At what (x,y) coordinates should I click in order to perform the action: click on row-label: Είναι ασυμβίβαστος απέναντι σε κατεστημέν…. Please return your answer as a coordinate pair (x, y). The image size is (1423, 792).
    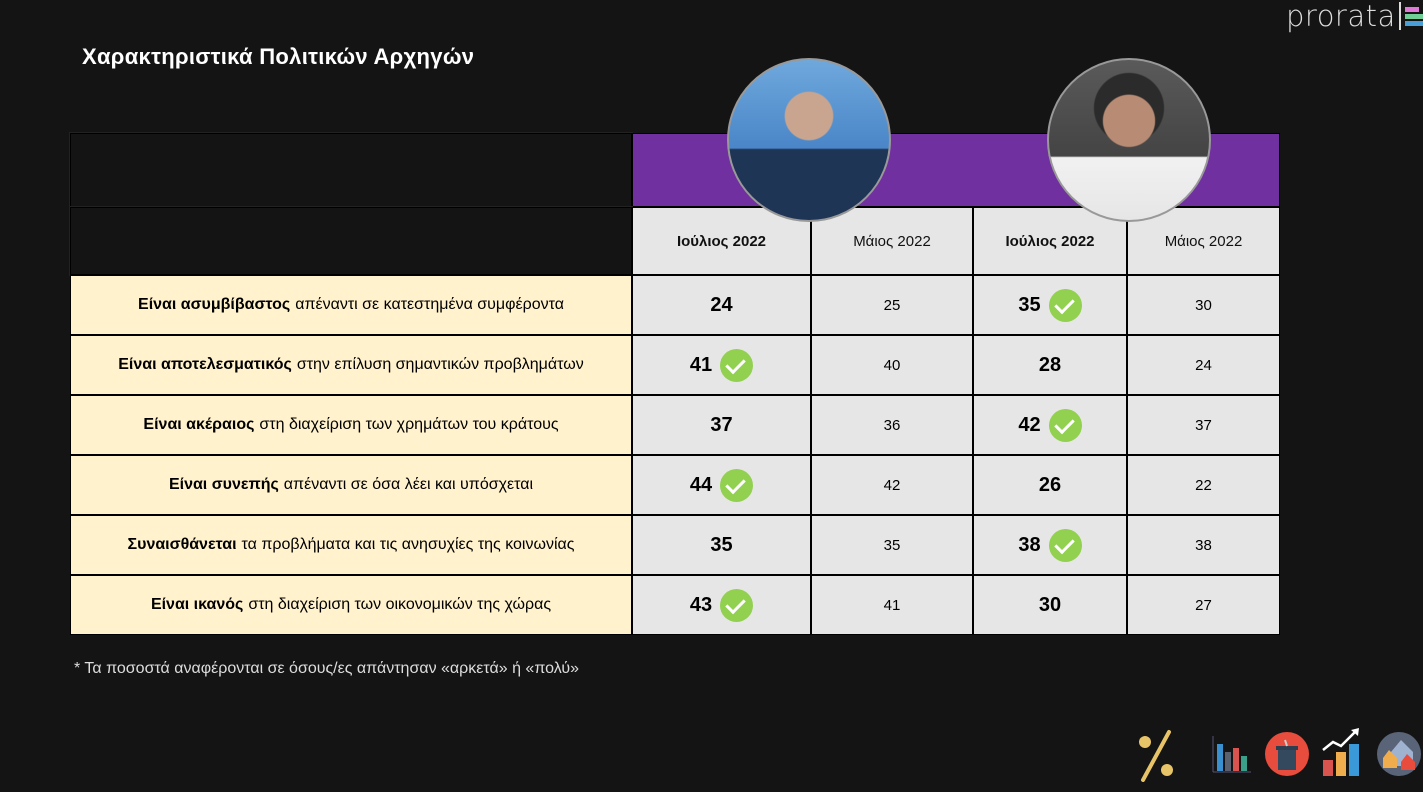
    Looking at the image, I should click on (351, 305).